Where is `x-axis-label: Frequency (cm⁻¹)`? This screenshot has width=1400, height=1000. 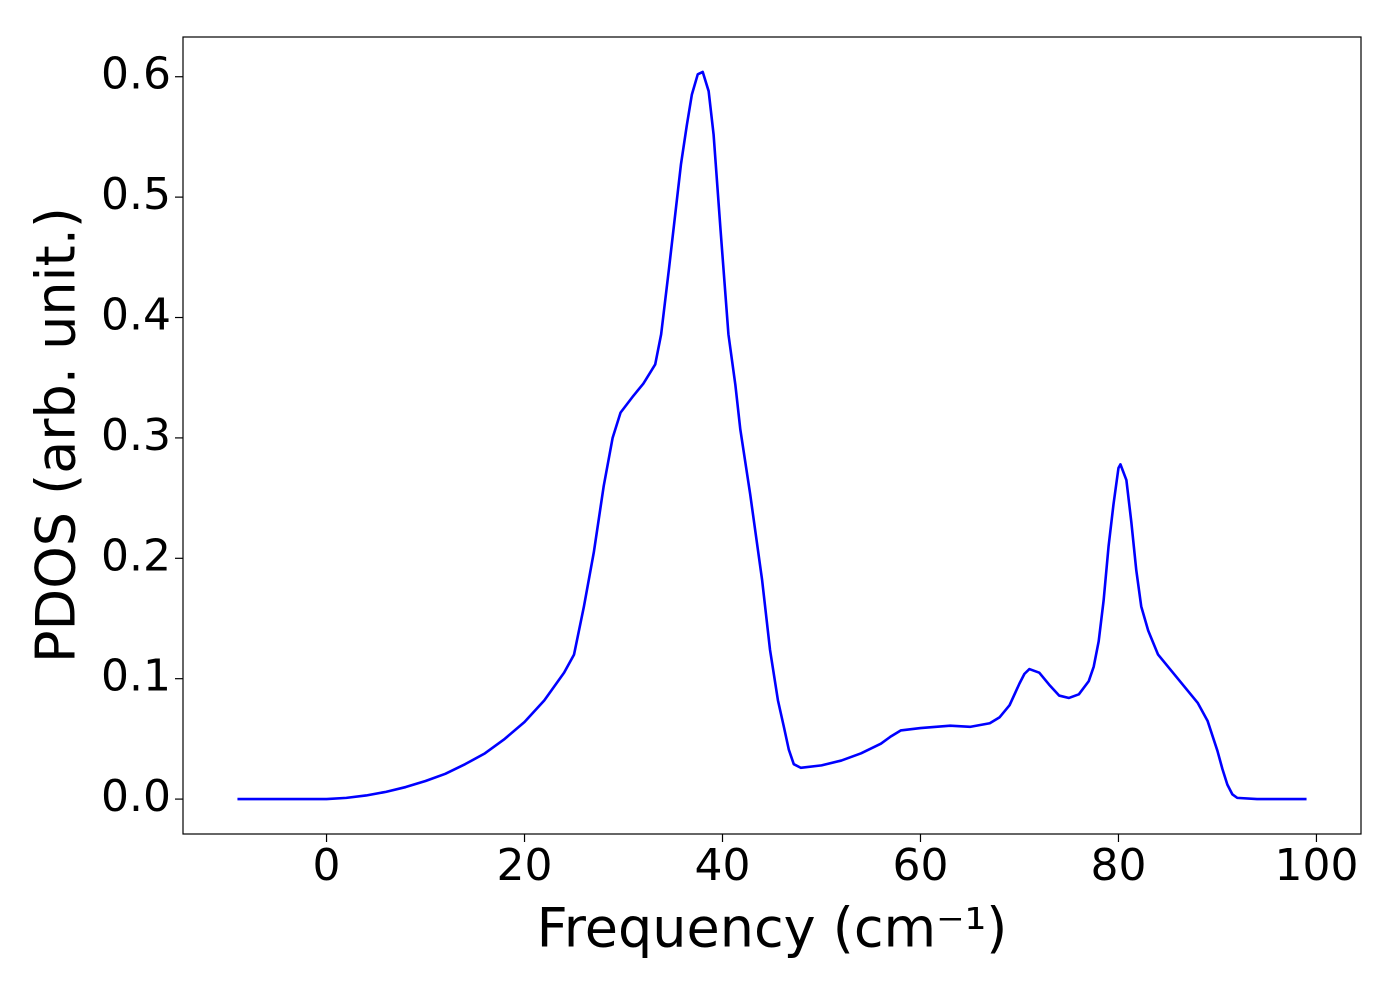 x-axis-label: Frequency (cm⁻¹) is located at coordinates (772, 928).